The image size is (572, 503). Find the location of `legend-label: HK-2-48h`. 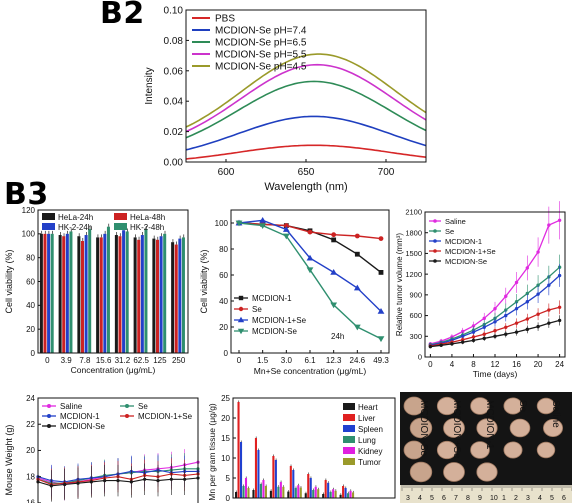

legend-label: HK-2-48h is located at coordinates (147, 227).